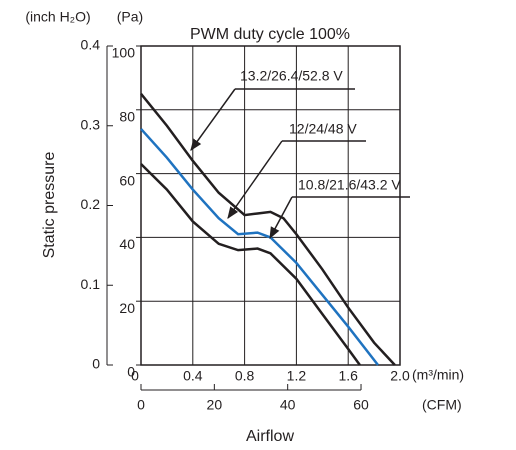 The image size is (516, 450). Describe the element at coordinates (91, 124) in the screenshot. I see `y2-tick-label: 0.3` at that location.